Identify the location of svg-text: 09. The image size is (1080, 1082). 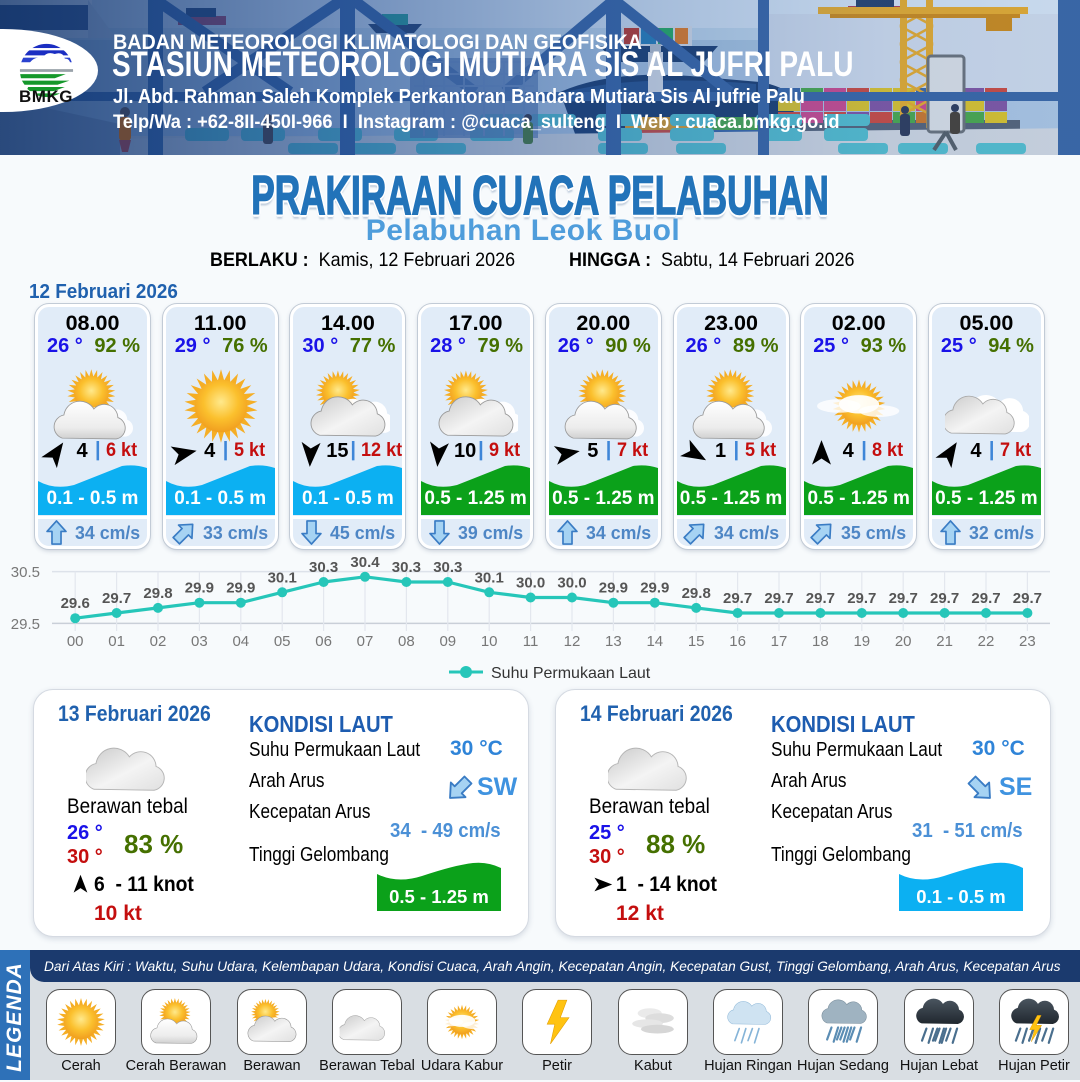
(447, 641).